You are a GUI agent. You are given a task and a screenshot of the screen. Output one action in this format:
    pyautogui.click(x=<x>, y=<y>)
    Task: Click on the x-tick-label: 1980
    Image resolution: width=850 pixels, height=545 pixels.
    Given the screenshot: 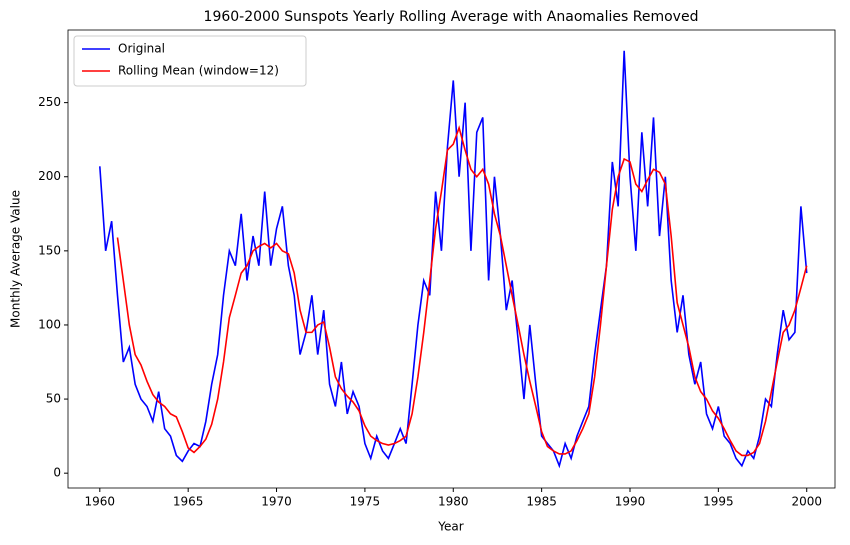 What is the action you would take?
    pyautogui.click(x=453, y=502)
    